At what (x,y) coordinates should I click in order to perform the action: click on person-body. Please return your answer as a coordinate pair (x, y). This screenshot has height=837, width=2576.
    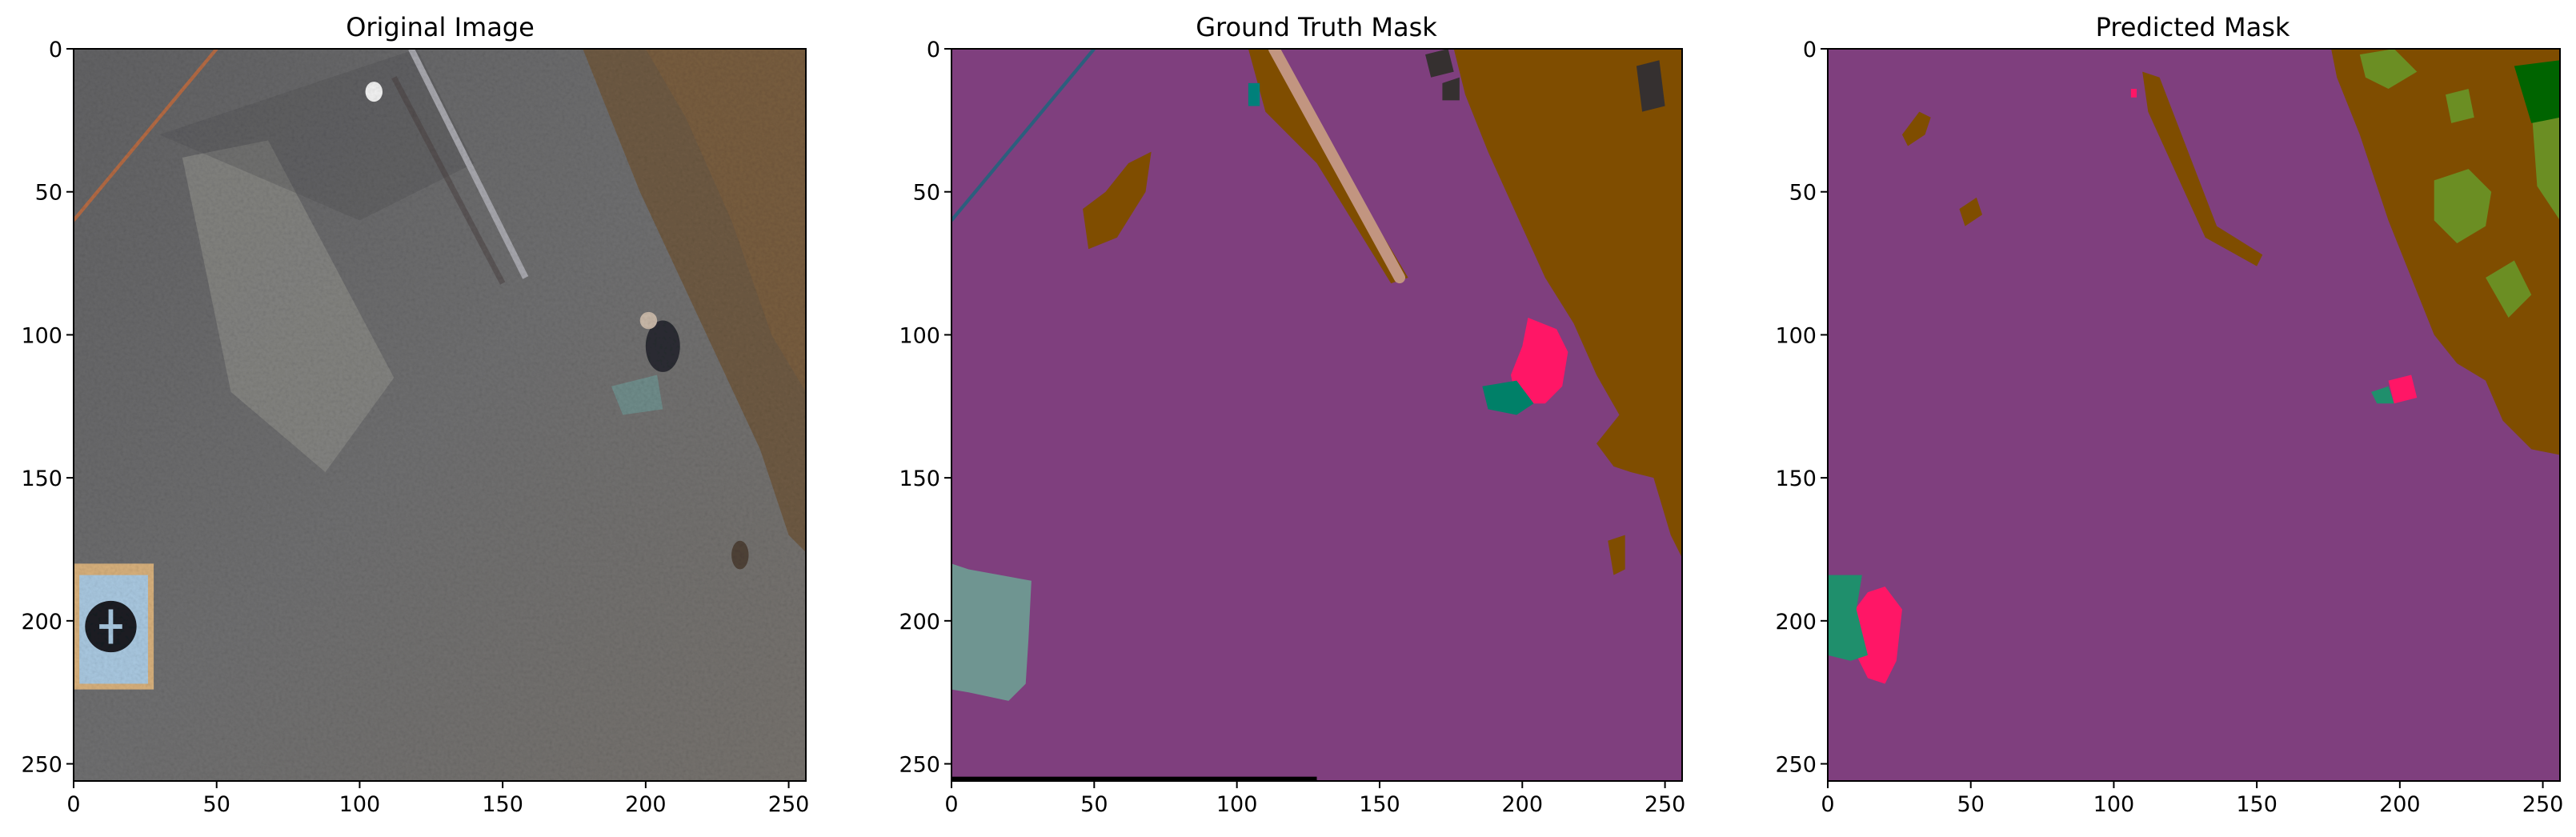
    Looking at the image, I should click on (662, 346).